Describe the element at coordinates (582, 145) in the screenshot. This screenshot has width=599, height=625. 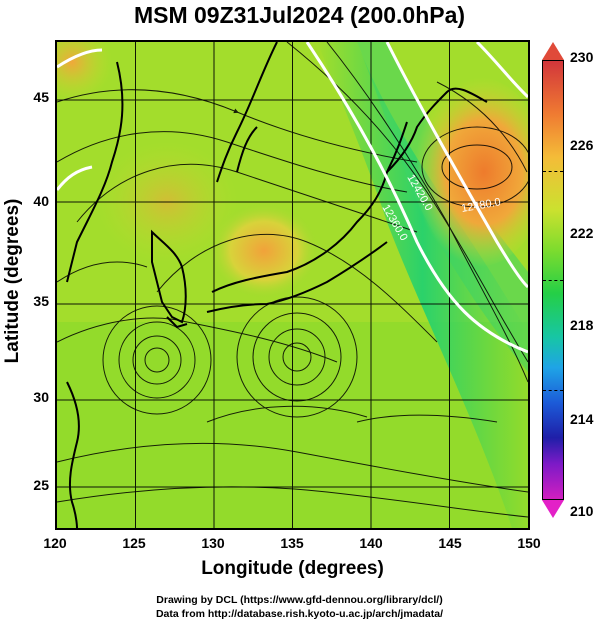
I see `colorbar-tick-label: 226` at that location.